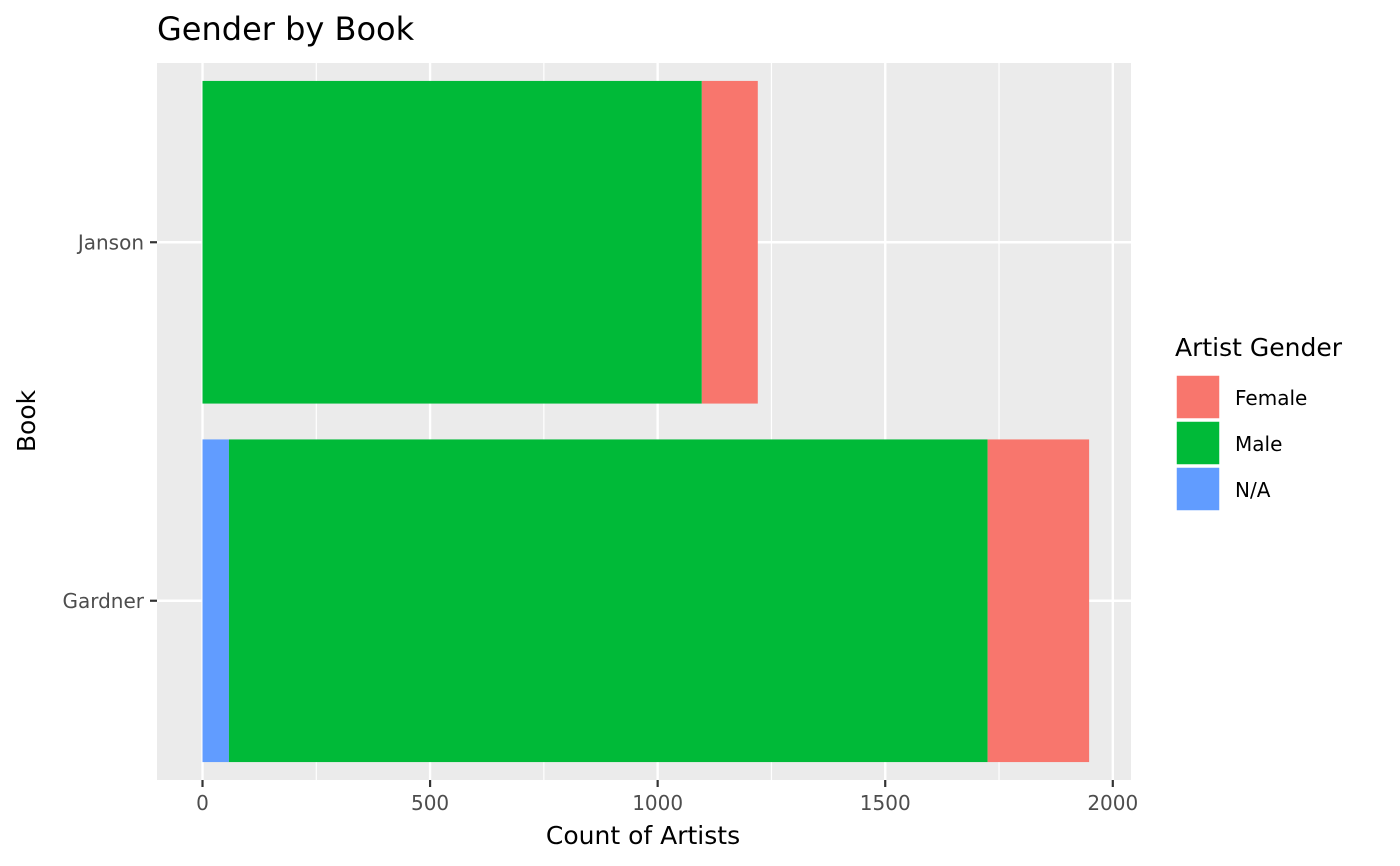  I want to click on legend-label-male: Male, so click(1258, 444).